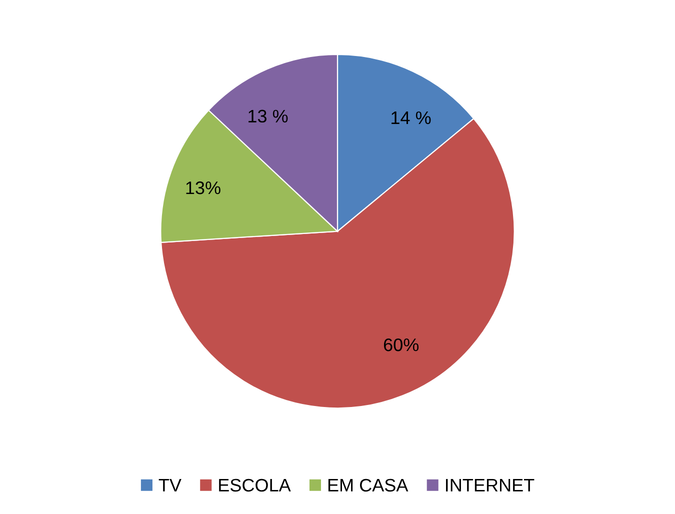  Describe the element at coordinates (170, 485) in the screenshot. I see `legend-label: TV` at that location.